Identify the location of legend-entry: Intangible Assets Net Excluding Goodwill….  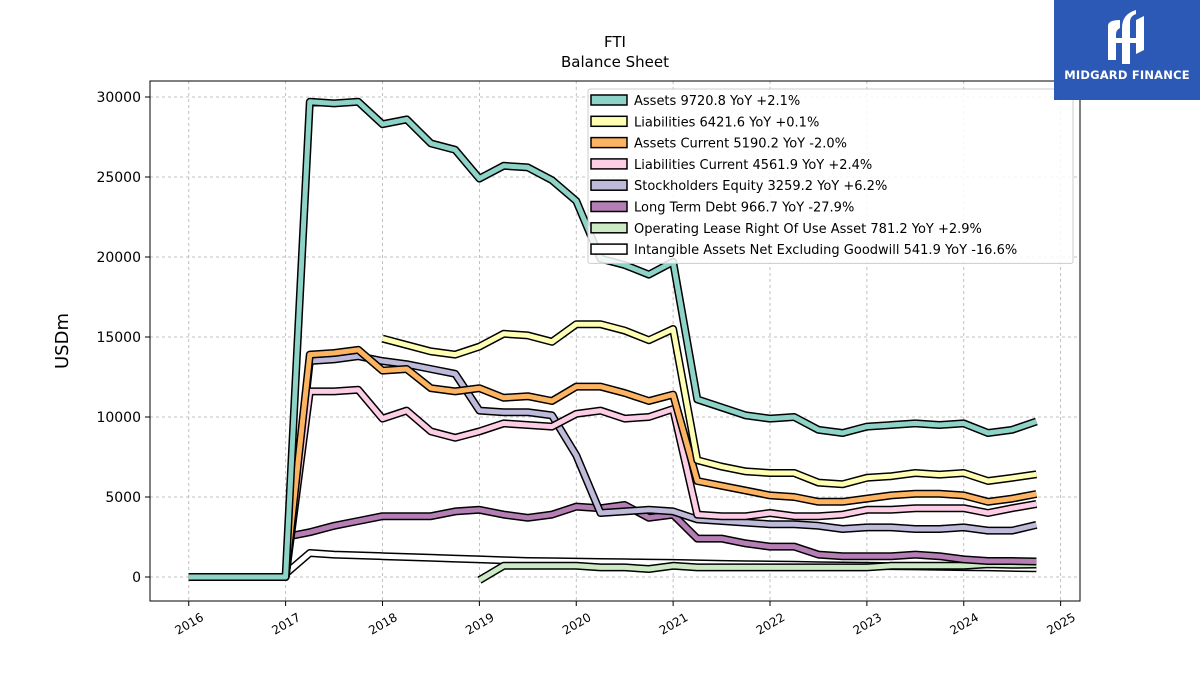
(825, 250).